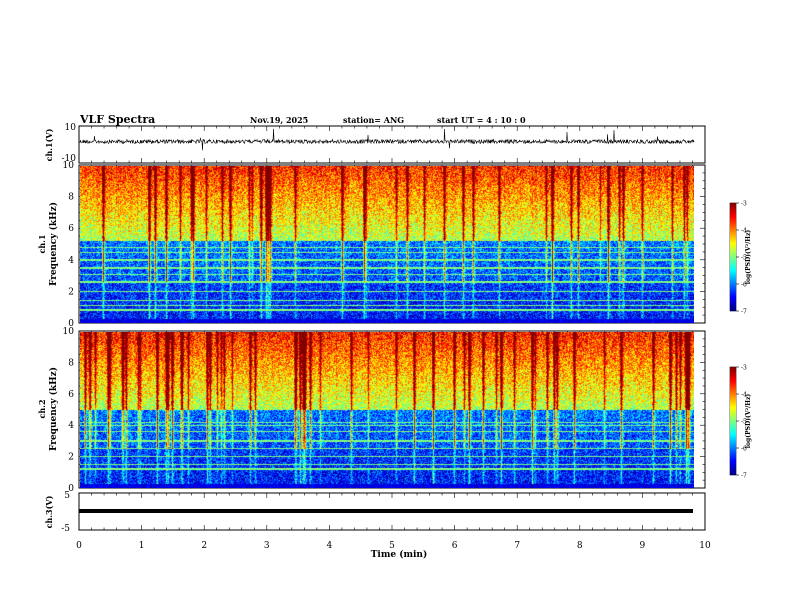 This screenshot has height=612, width=792. Describe the element at coordinates (748, 257) in the screenshot. I see `ch1-colorbar-label: log(PSD)(V²/Hz)` at that location.